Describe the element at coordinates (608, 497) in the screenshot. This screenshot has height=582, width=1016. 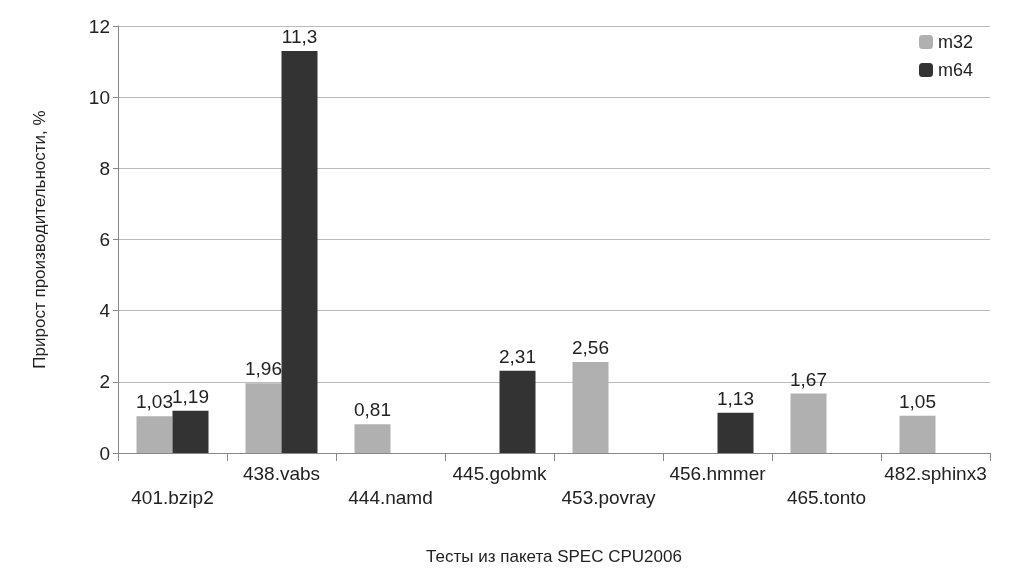
I see `x-tick-label: 453.povray` at that location.